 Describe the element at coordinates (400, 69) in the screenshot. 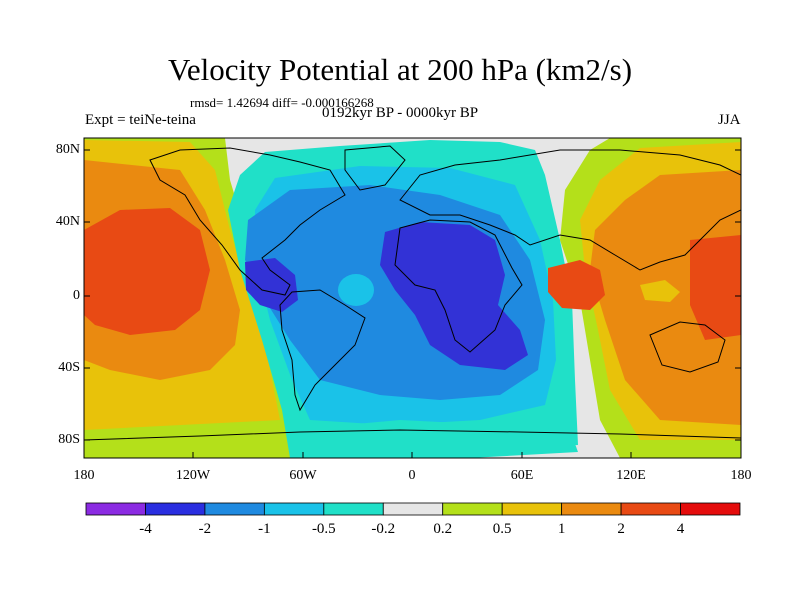

I see `plot-title: Velocity Potential at 200 hPa (km2/s)` at that location.